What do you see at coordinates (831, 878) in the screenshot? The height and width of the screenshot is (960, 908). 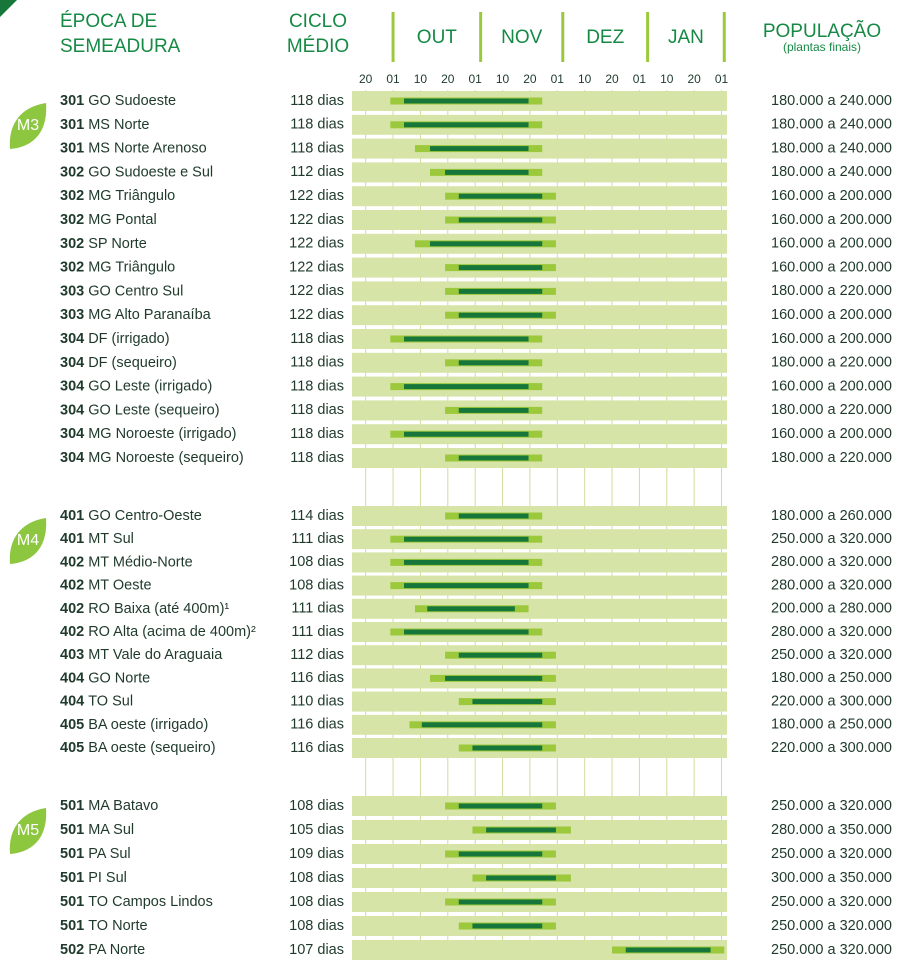 I see `population: 300.000 a 350.000` at bounding box center [831, 878].